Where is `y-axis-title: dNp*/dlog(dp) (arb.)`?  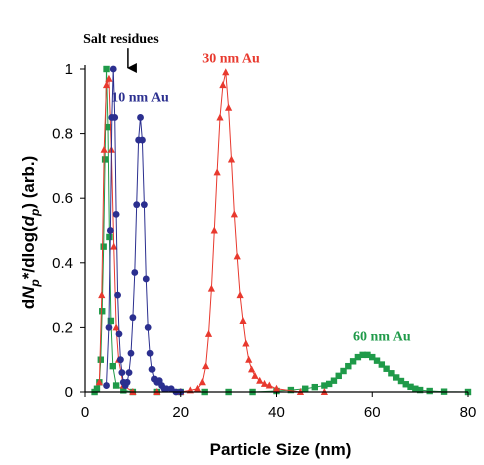 y-axis-title: dNp*/dlog(dp) (arb.) is located at coordinates (30, 233).